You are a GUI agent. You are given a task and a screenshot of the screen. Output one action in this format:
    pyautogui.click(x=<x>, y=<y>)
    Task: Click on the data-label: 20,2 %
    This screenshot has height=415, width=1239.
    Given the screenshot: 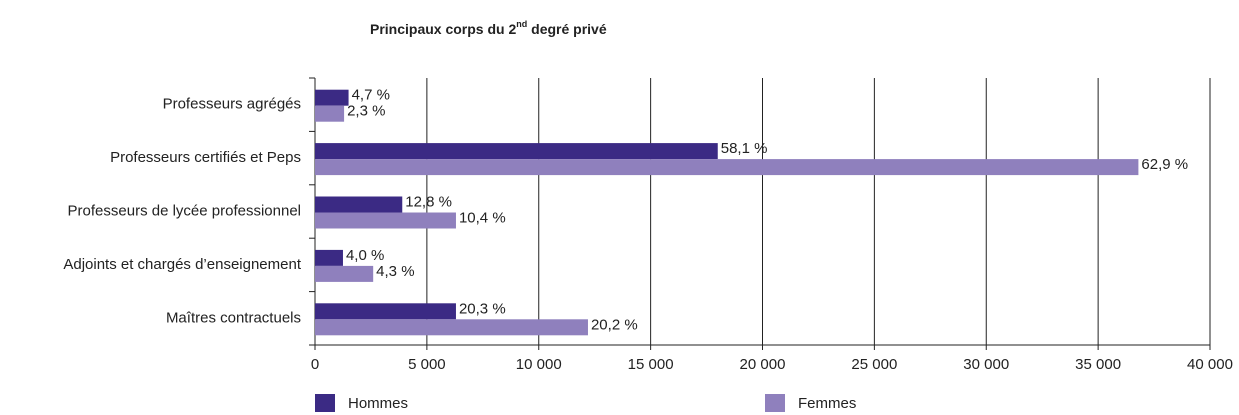 What is the action you would take?
    pyautogui.click(x=614, y=324)
    